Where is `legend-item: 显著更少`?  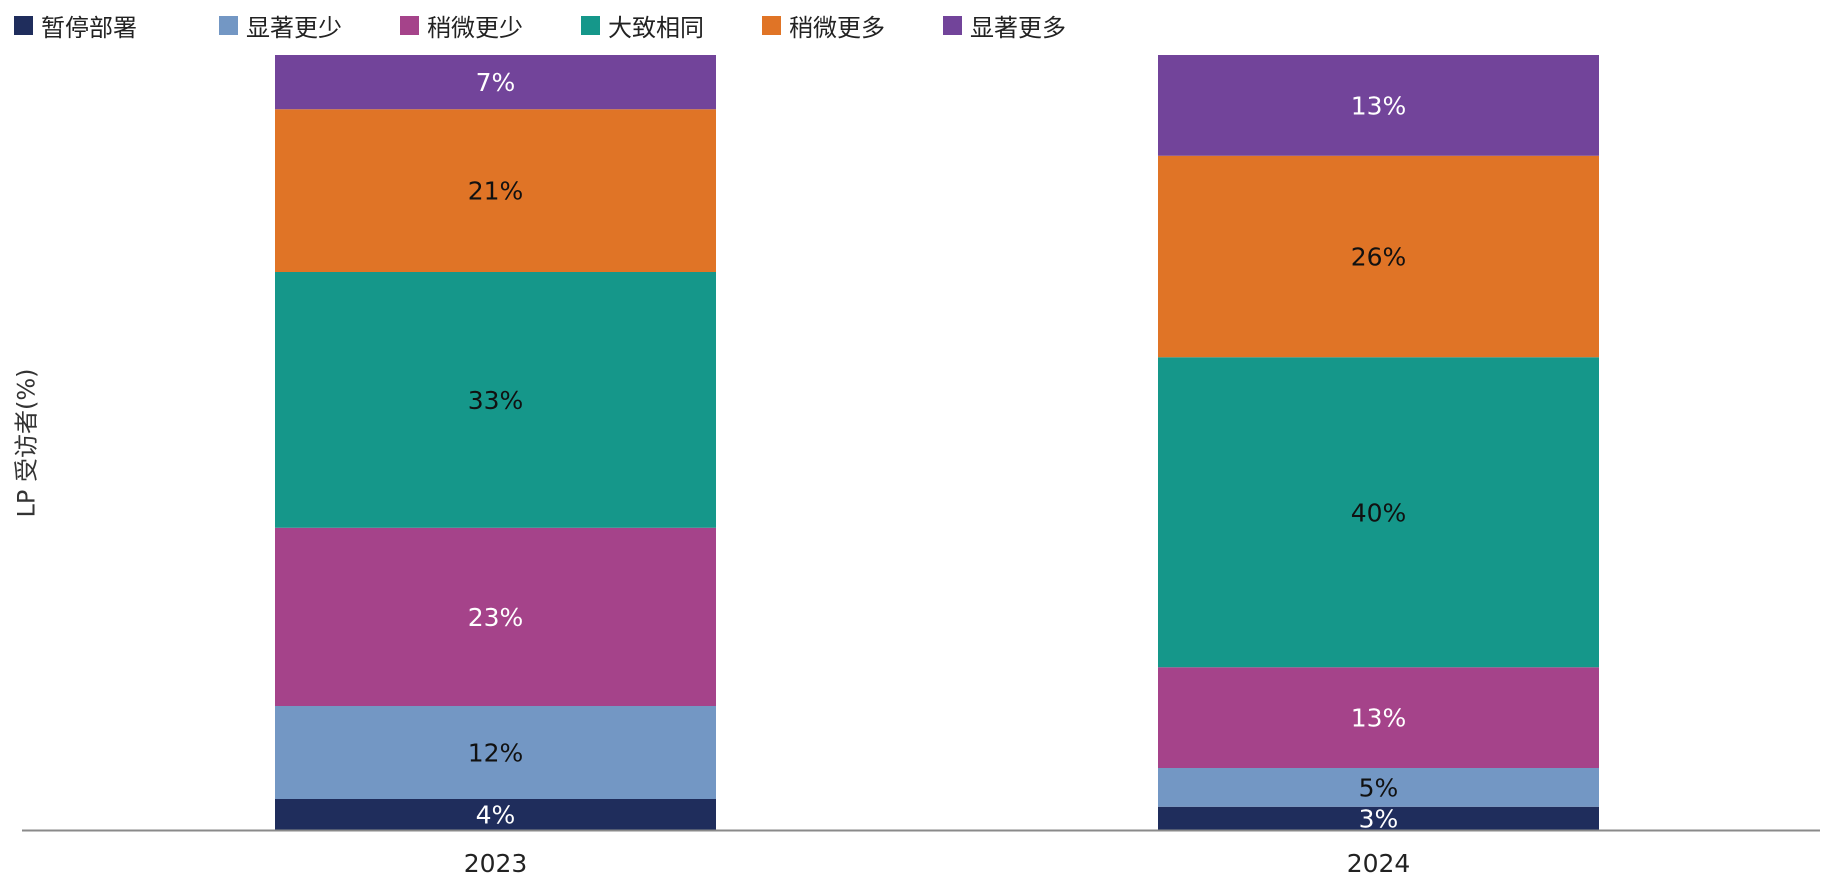 legend-item: 显著更少 is located at coordinates (280, 25).